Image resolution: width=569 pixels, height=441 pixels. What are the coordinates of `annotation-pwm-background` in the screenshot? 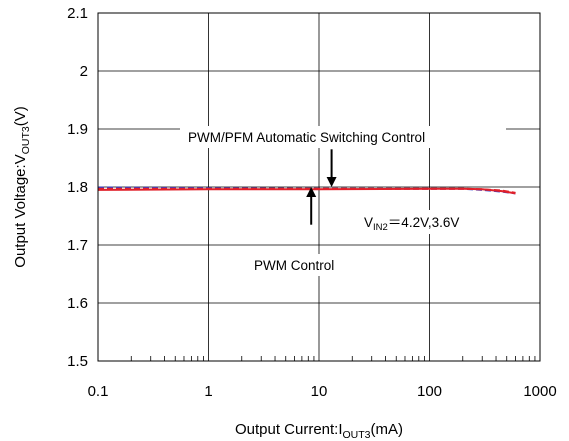 It's located at (305, 265).